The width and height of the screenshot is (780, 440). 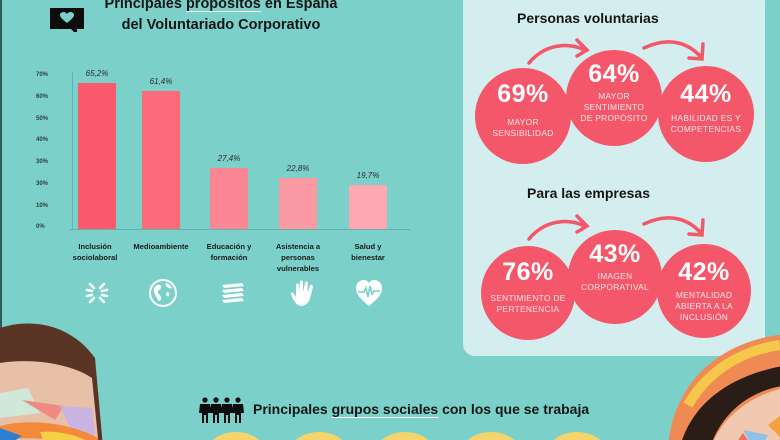 I want to click on stat-value: 64%, so click(x=614, y=74).